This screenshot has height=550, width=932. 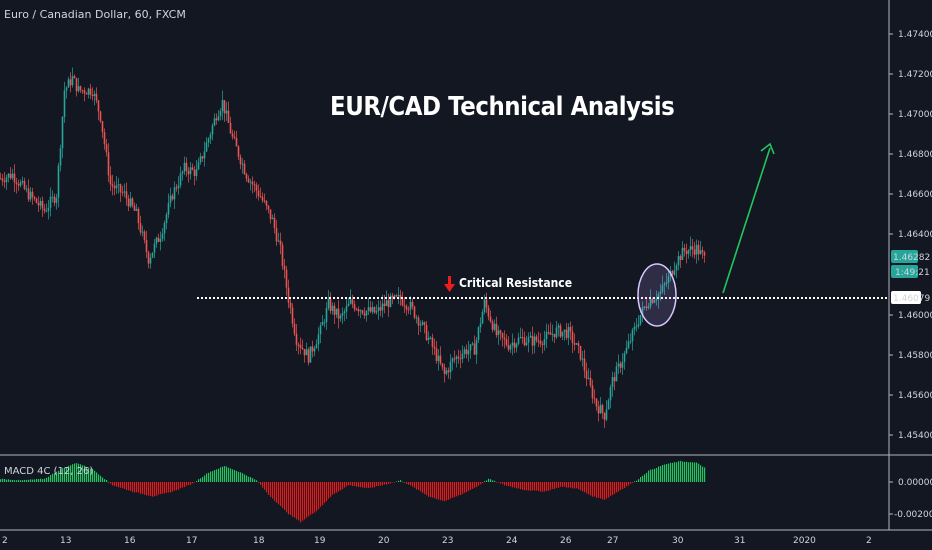 I want to click on x-tick-label: 24, so click(x=512, y=541).